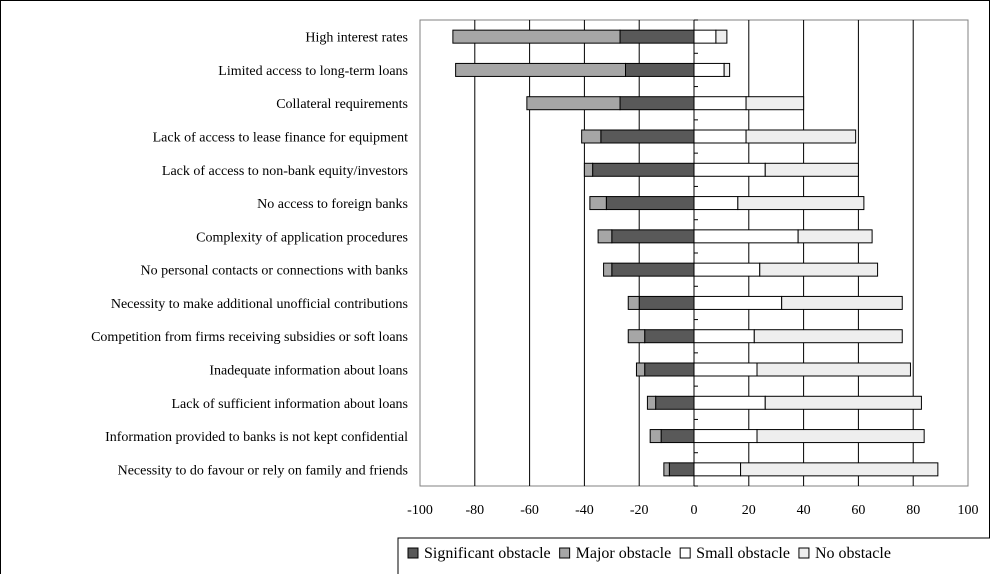  I want to click on x-tick-label: 20, so click(749, 510).